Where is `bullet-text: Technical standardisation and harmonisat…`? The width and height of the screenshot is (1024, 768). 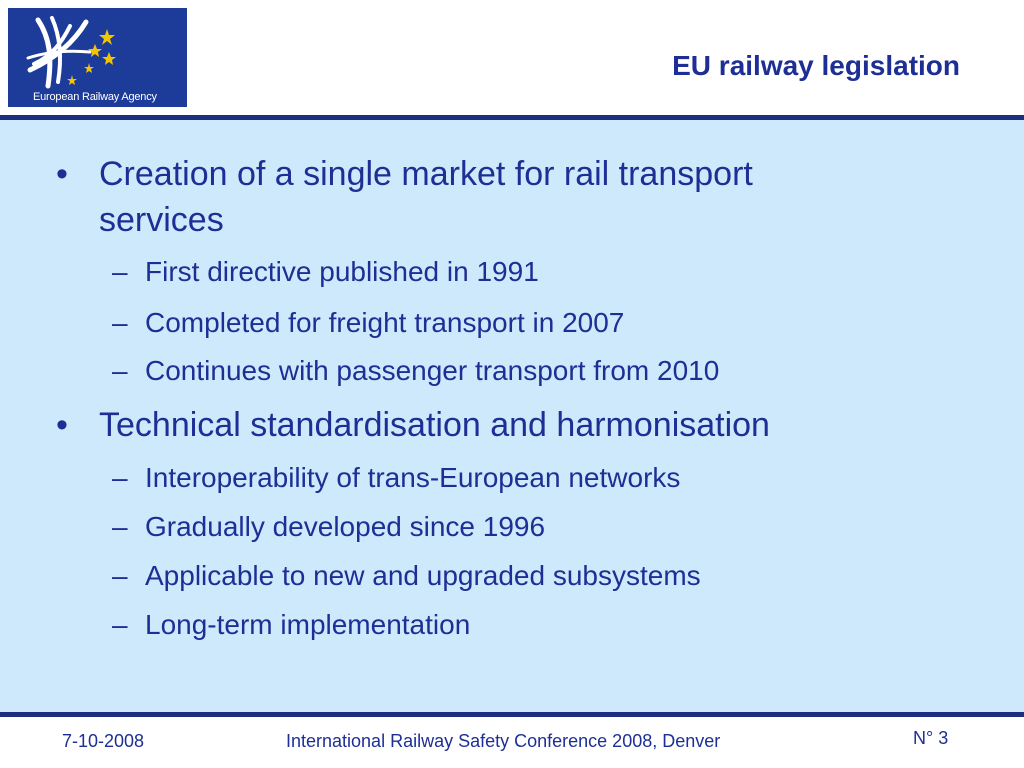 bullet-text: Technical standardisation and harmonisat… is located at coordinates (434, 425).